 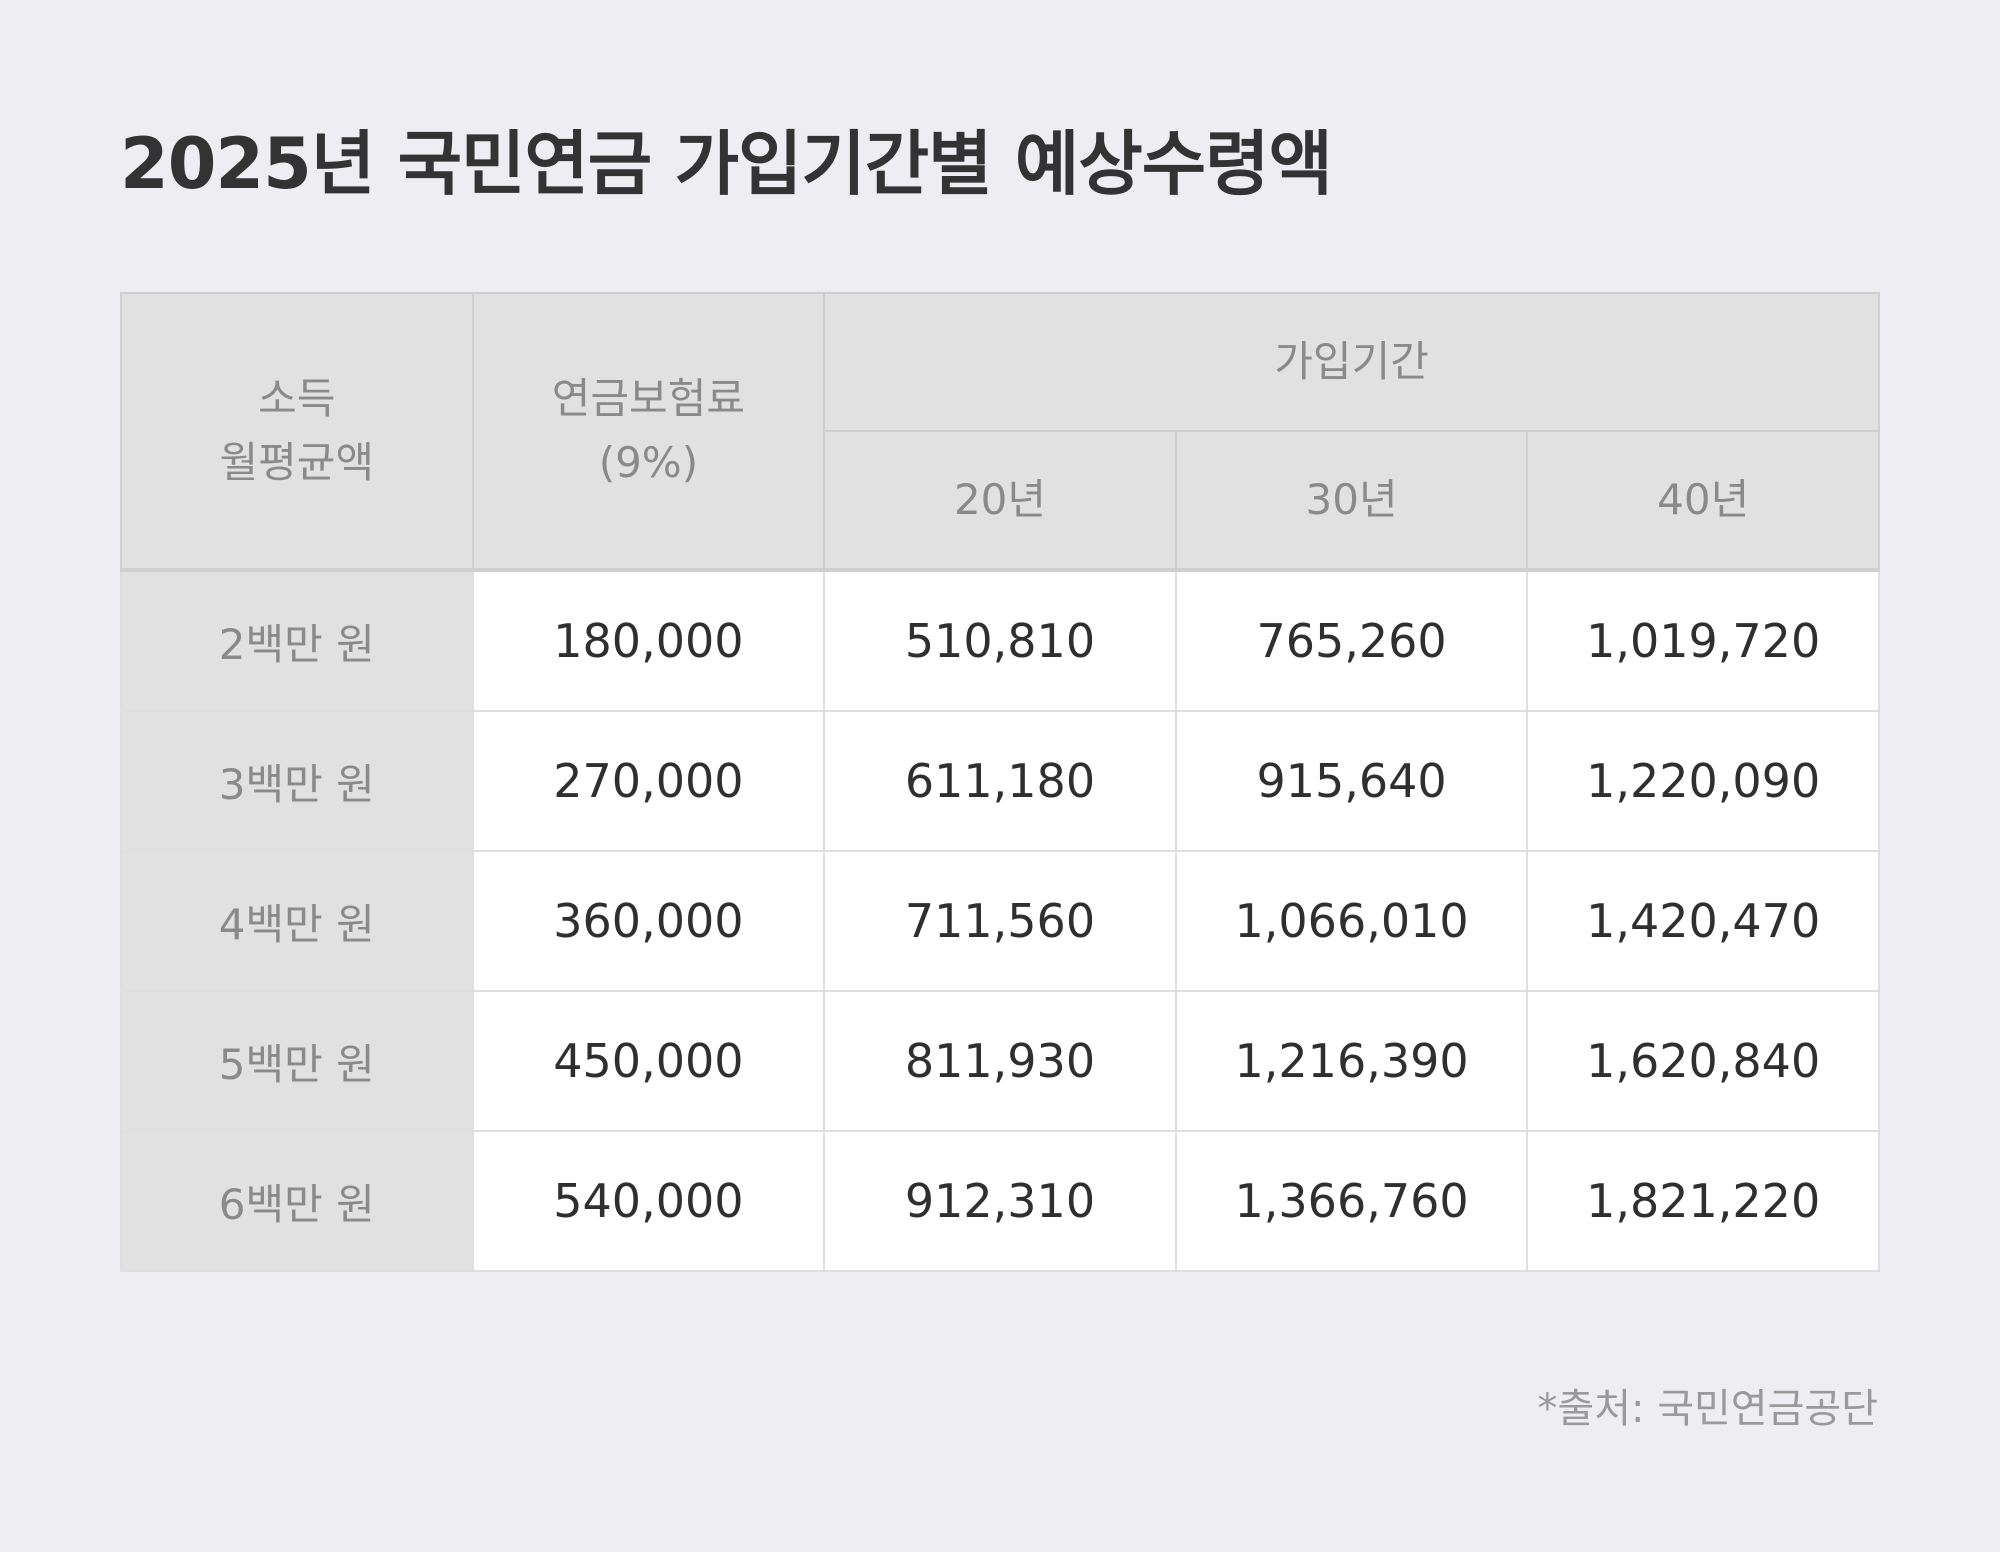 What do you see at coordinates (1703, 921) in the screenshot?
I see `amount-40y-cell: 1,420,470` at bounding box center [1703, 921].